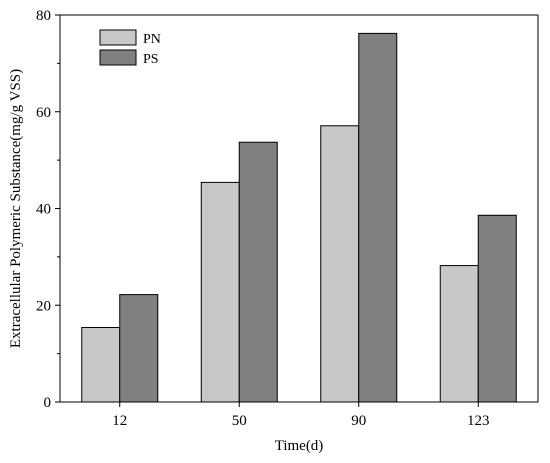 The width and height of the screenshot is (550, 463). I want to click on y-tick-label: 0, so click(48, 403).